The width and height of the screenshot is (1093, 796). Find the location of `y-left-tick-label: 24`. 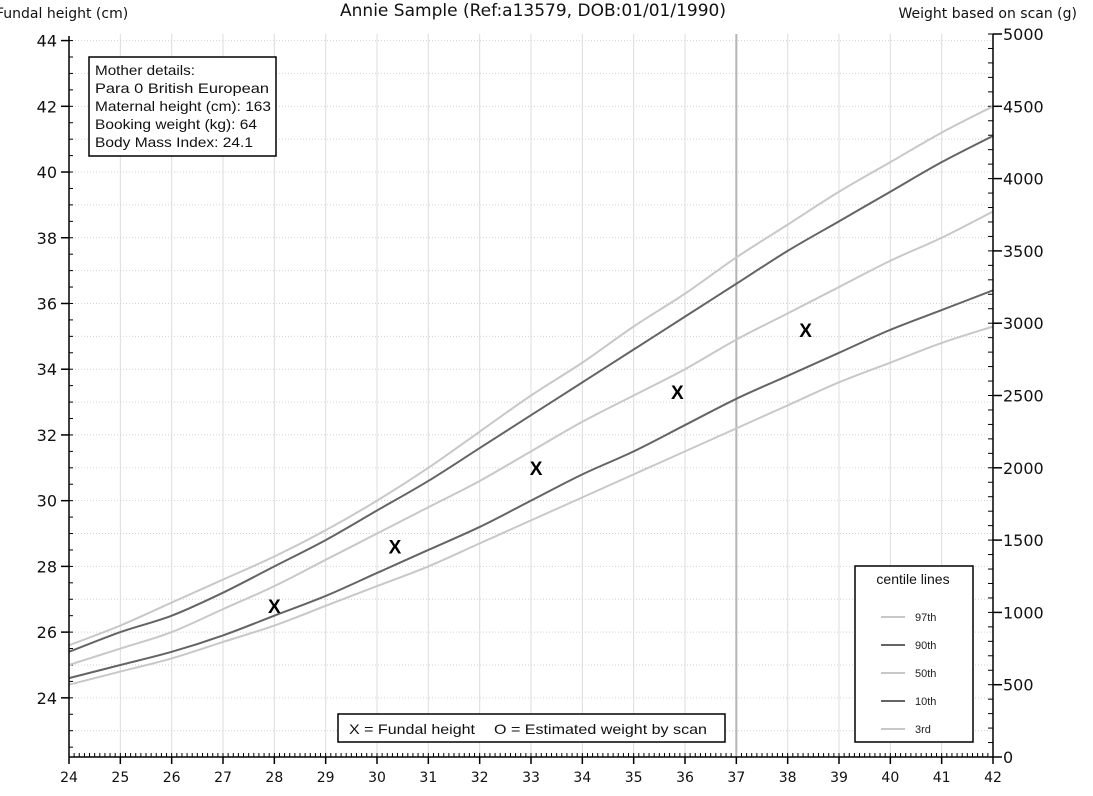

y-left-tick-label: 24 is located at coordinates (47, 698).